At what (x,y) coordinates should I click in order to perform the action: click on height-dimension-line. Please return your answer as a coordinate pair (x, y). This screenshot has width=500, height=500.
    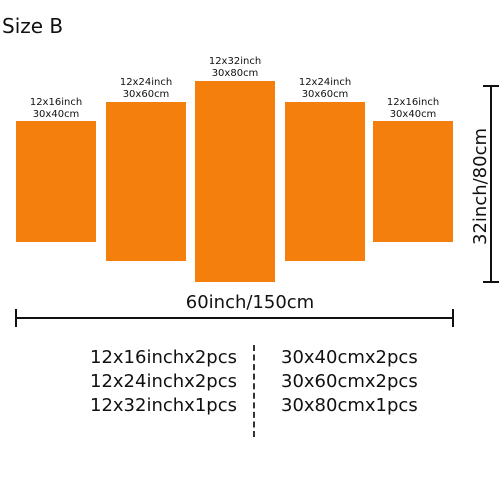
    Looking at the image, I should click on (491, 184).